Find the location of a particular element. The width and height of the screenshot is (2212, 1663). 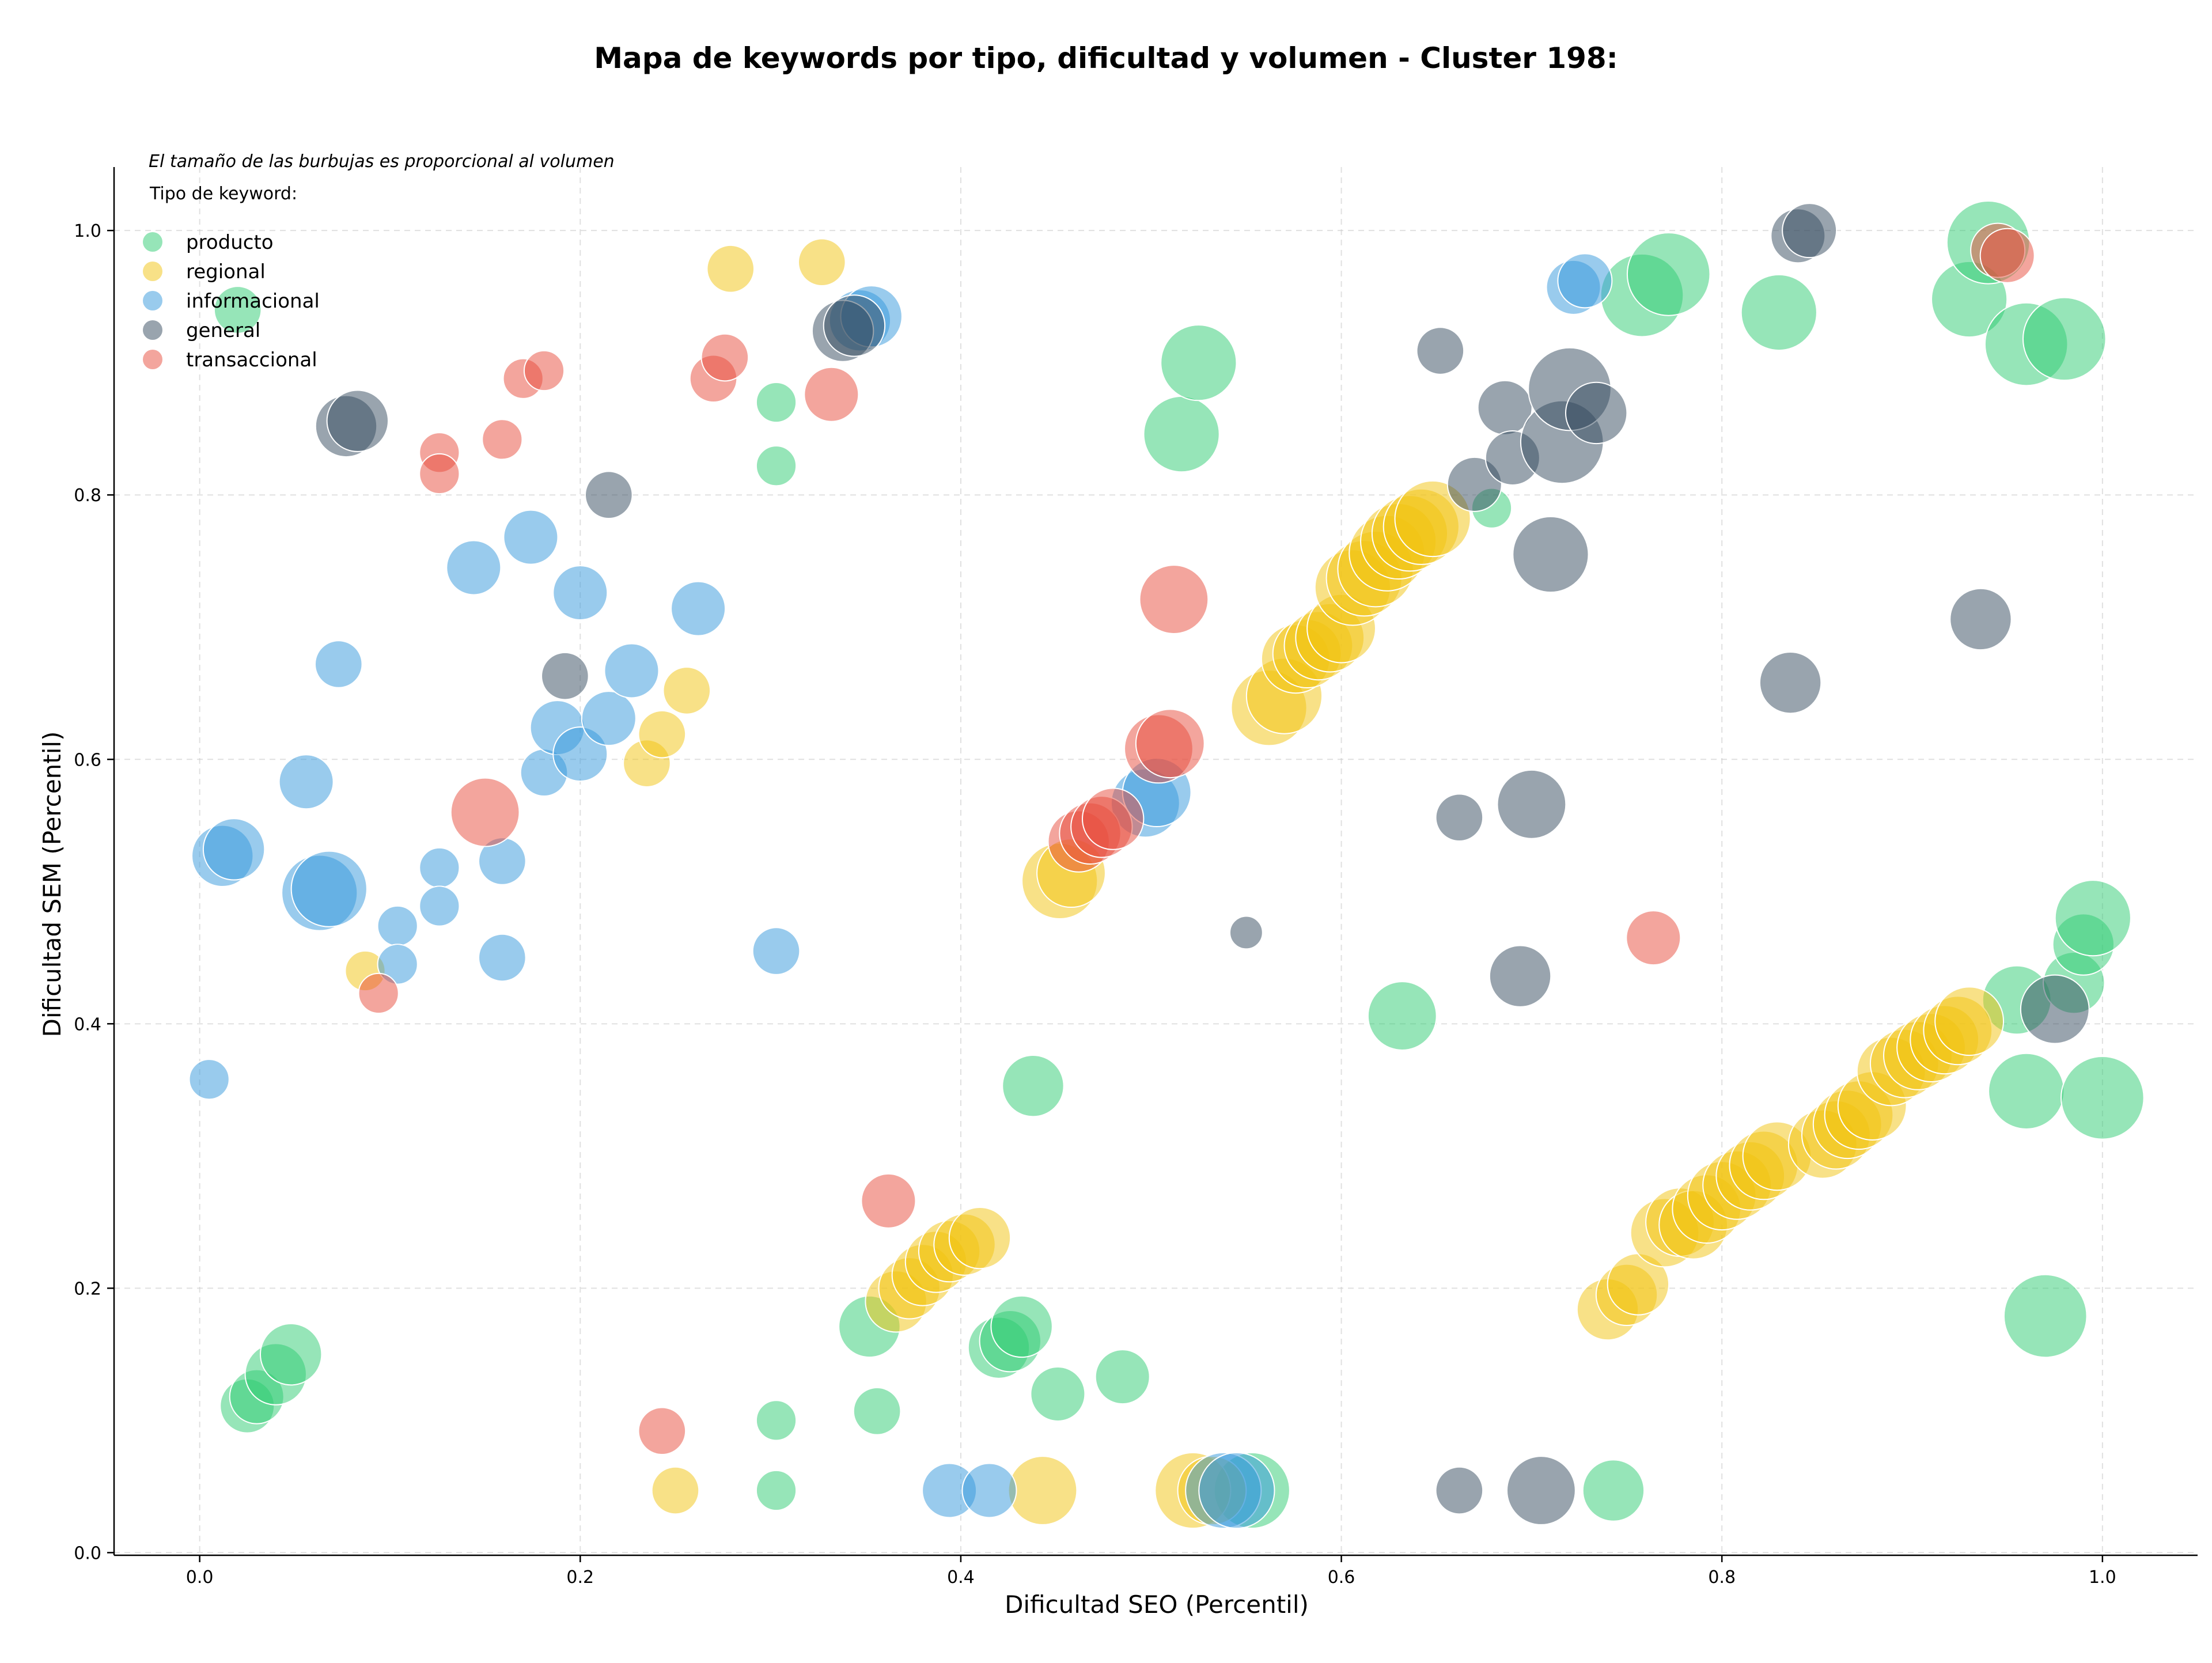

y-axis-label: Dificultad SEM (Percentil) is located at coordinates (52, 884).